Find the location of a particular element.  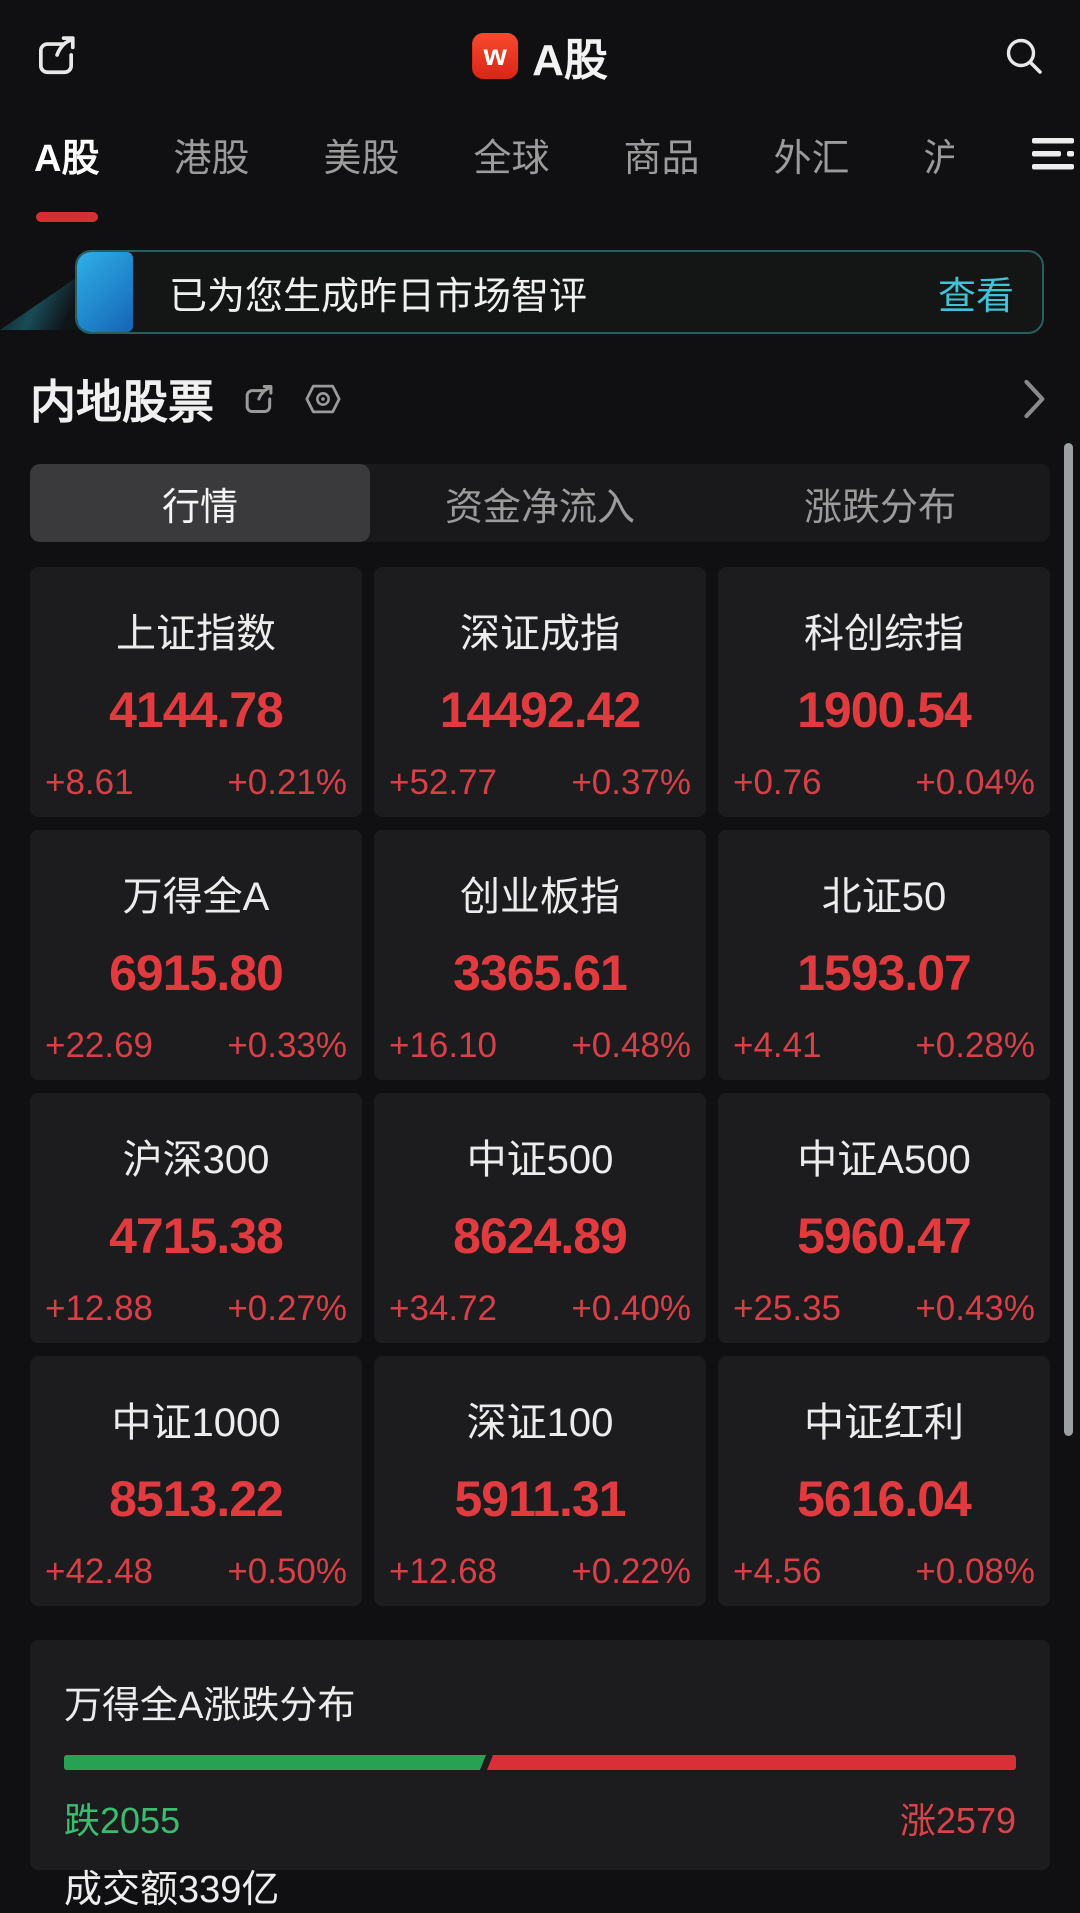

view-tab-涨跌分布: 涨跌分布 is located at coordinates (879, 507).